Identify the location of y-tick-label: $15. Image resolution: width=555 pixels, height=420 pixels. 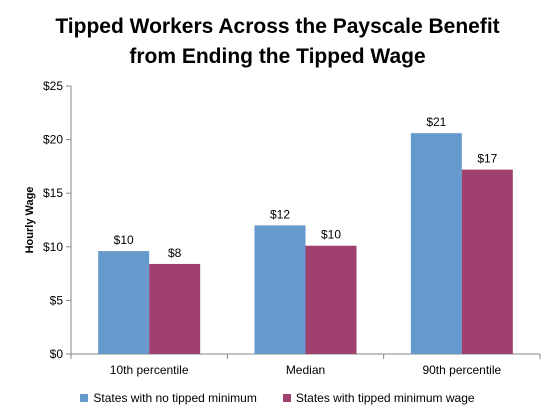
(53, 193).